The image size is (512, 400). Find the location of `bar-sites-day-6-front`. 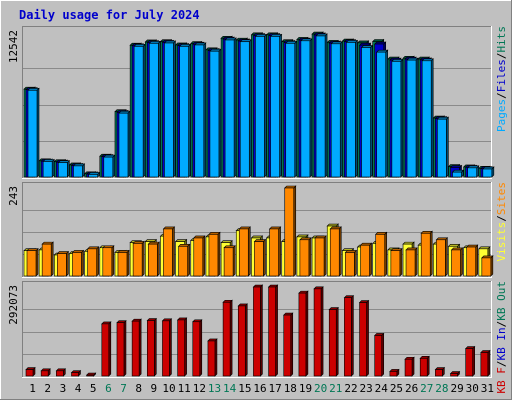

bar-sites-day-6-front is located at coordinates (107, 262).